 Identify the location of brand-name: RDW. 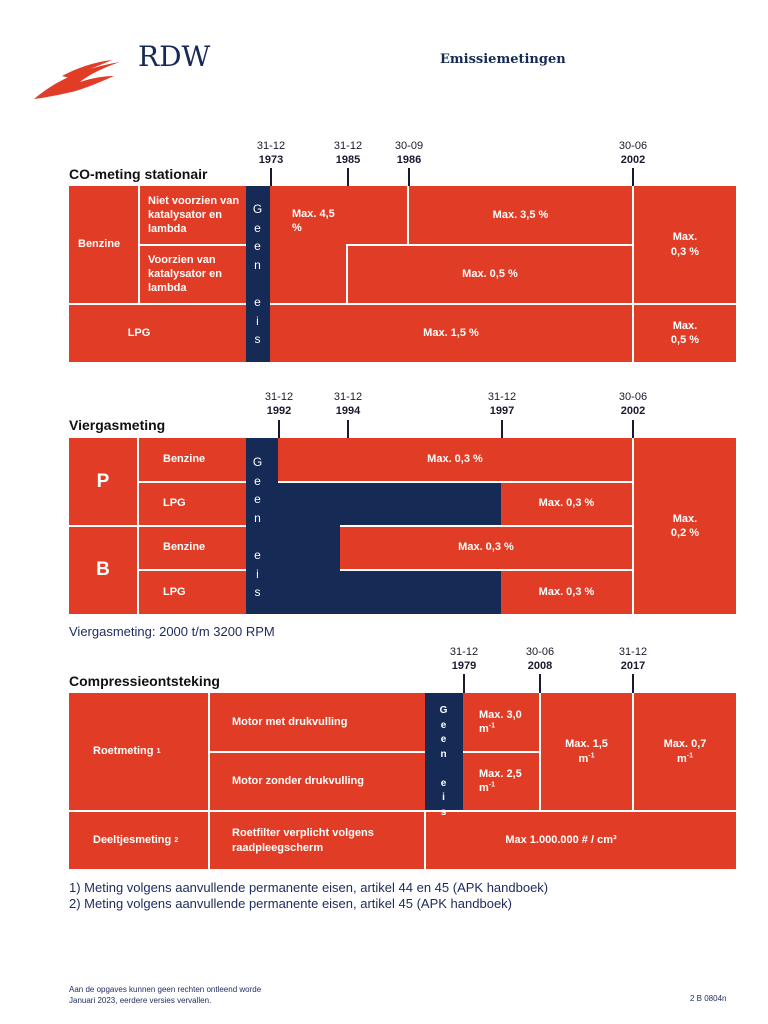
(174, 56).